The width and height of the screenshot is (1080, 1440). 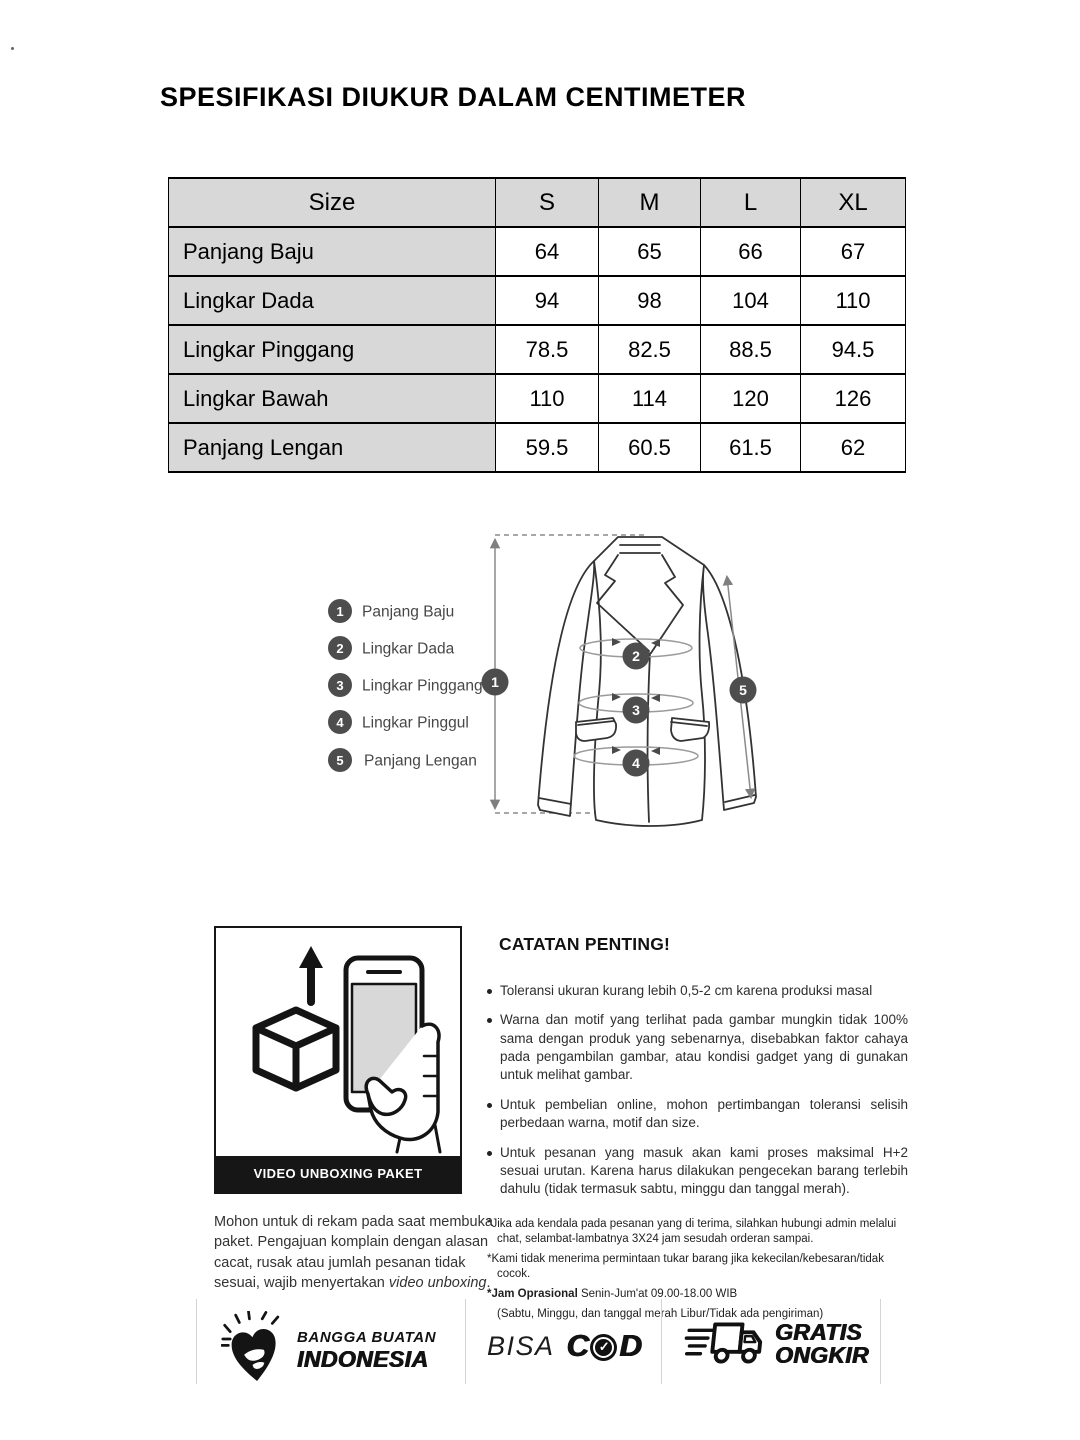 I want to click on unboxing-bar-label: VIDEO UNBOXING PAKET, so click(x=338, y=1174).